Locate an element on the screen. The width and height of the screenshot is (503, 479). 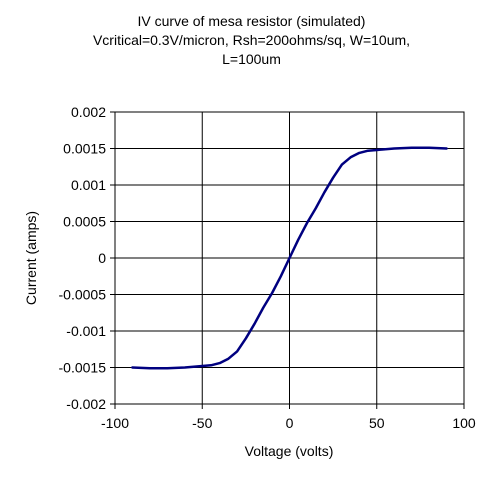
y-axis-label: Current (amps) is located at coordinates (31, 258).